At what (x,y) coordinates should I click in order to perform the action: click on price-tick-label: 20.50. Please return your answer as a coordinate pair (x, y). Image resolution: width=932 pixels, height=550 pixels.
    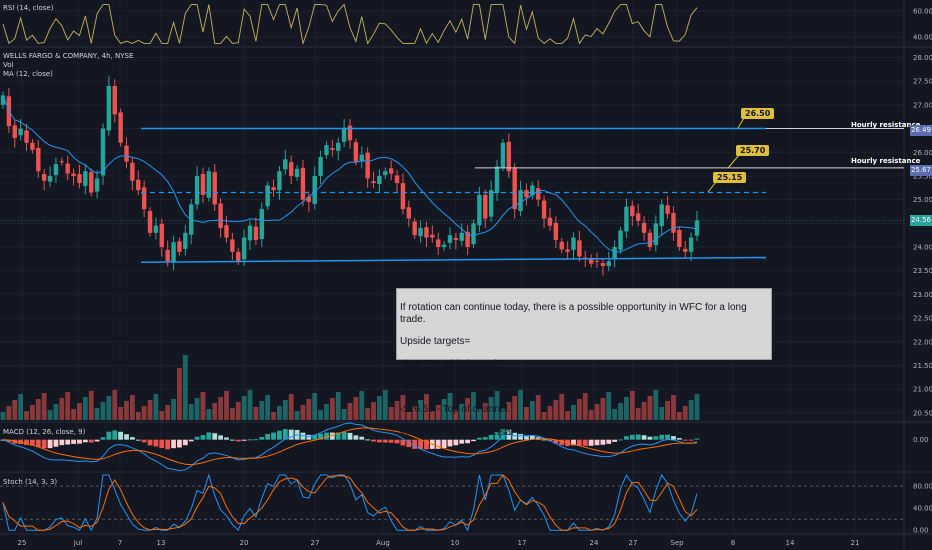
    Looking at the image, I should click on (922, 413).